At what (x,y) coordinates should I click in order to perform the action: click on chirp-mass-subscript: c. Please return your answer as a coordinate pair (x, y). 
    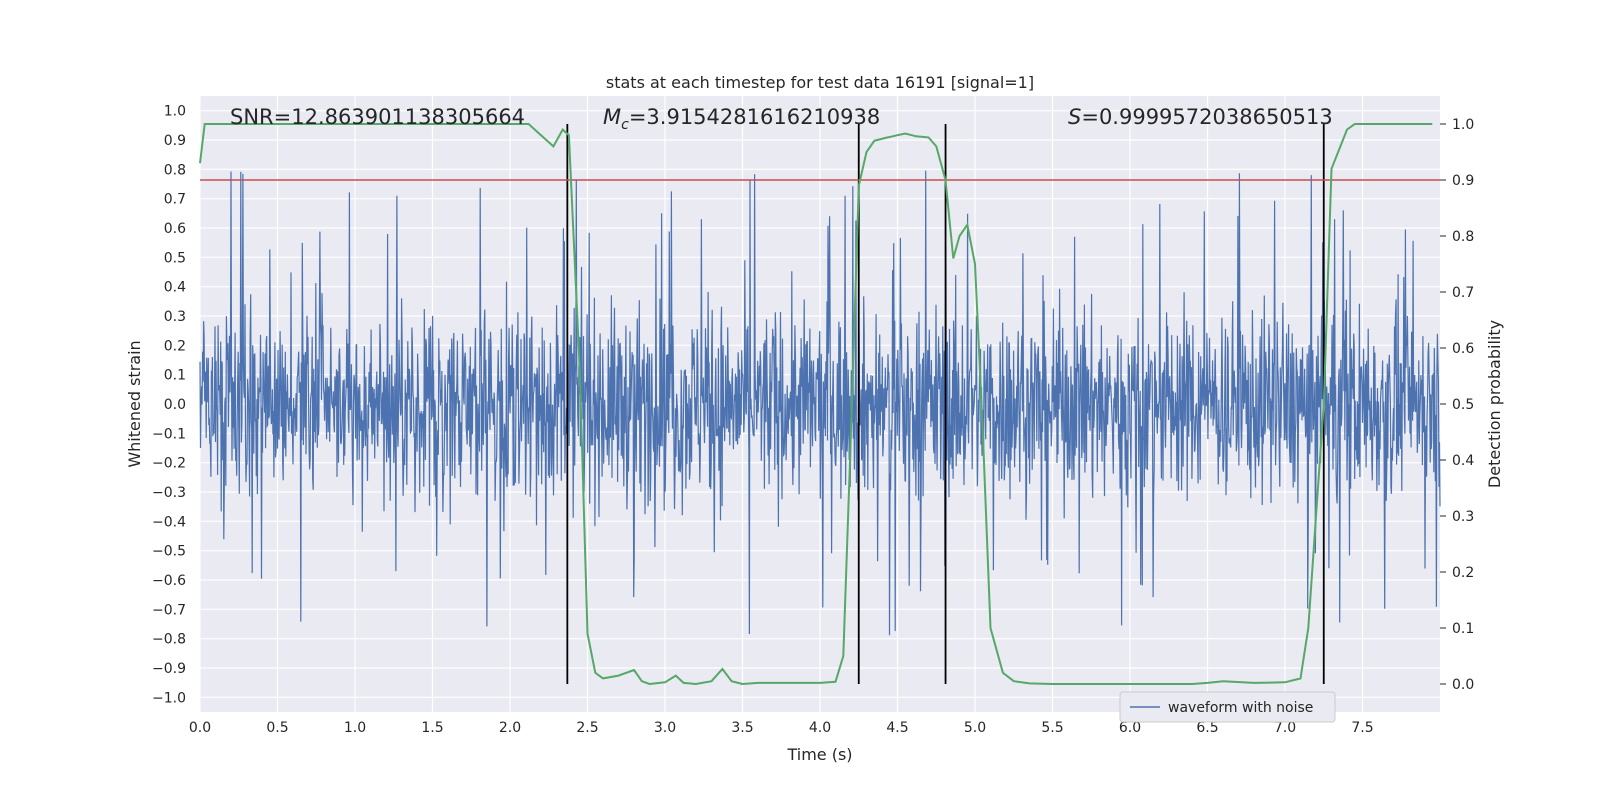
    Looking at the image, I should click on (625, 125).